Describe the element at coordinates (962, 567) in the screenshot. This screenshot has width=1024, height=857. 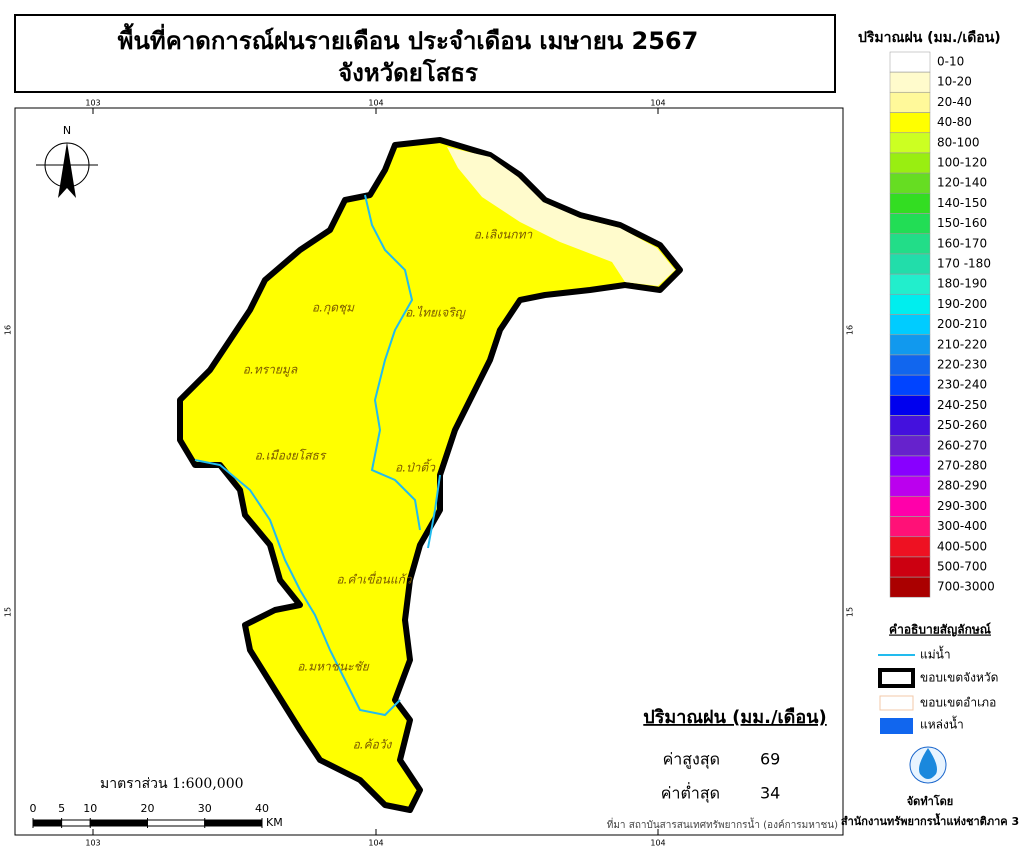
I see `legend-label: 500-700` at that location.